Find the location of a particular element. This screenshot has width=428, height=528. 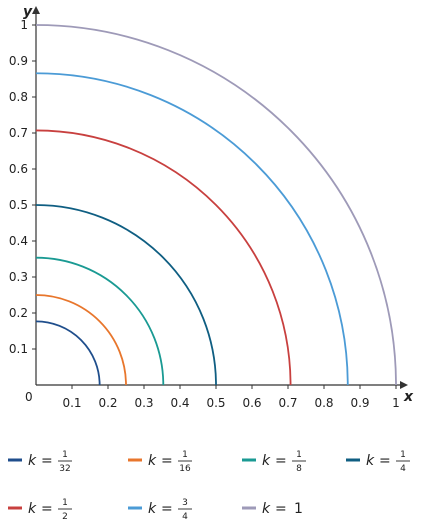

y-tick-label: 0.6 is located at coordinates (18, 169).